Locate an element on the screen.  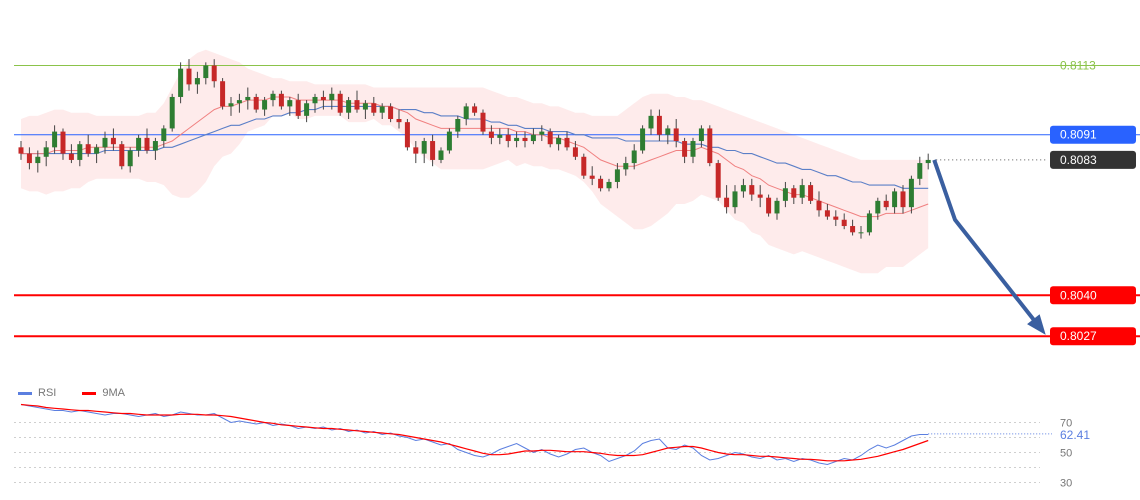
level-label-0: 0.8113 is located at coordinates (1078, 65).